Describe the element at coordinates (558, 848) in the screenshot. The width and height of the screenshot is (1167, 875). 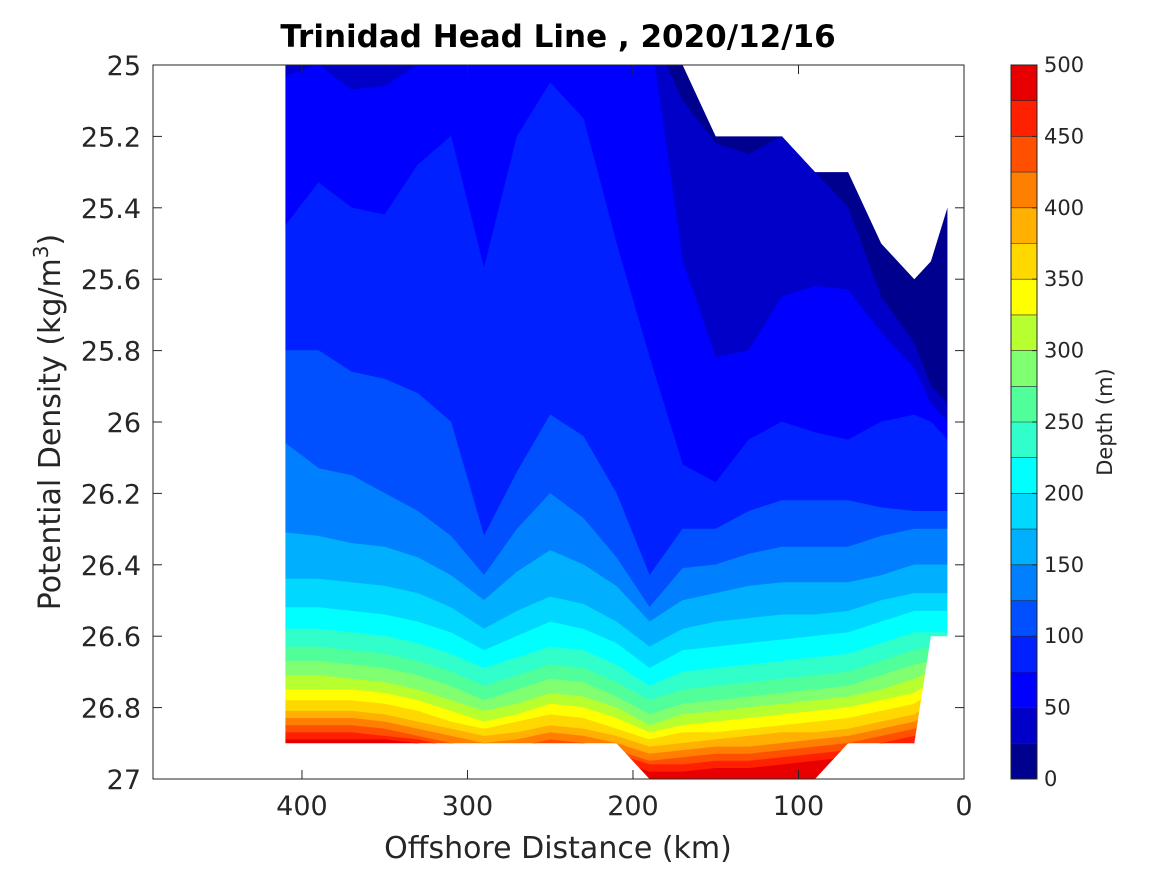
I see `x-axis-label: Offshore Distance (km)` at that location.